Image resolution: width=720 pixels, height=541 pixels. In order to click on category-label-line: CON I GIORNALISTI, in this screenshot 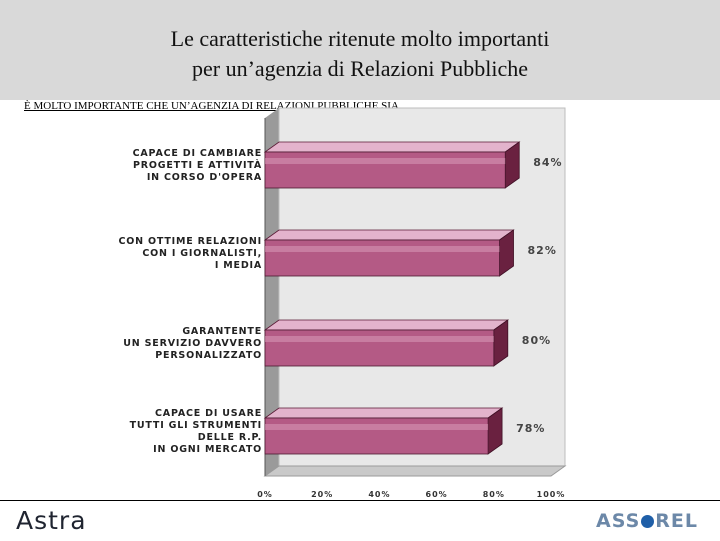, I will do `click(202, 253)`.